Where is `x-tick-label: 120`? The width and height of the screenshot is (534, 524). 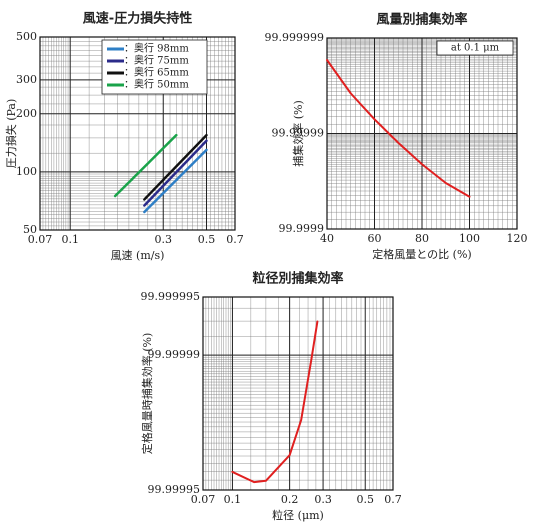 x-tick-label: 120 is located at coordinates (517, 238).